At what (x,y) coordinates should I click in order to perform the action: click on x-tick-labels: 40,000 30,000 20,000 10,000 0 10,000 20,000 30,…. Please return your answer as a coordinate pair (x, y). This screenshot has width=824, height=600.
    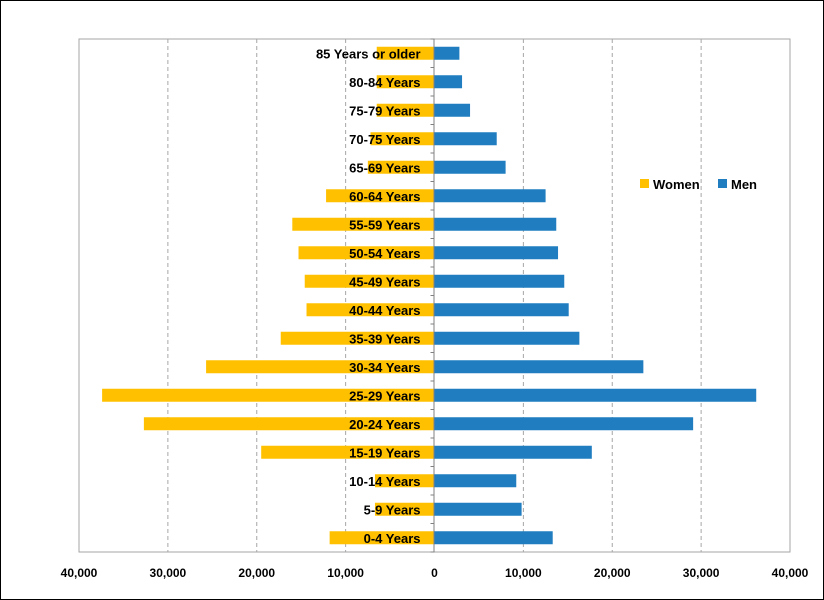
    Looking at the image, I should click on (435, 573).